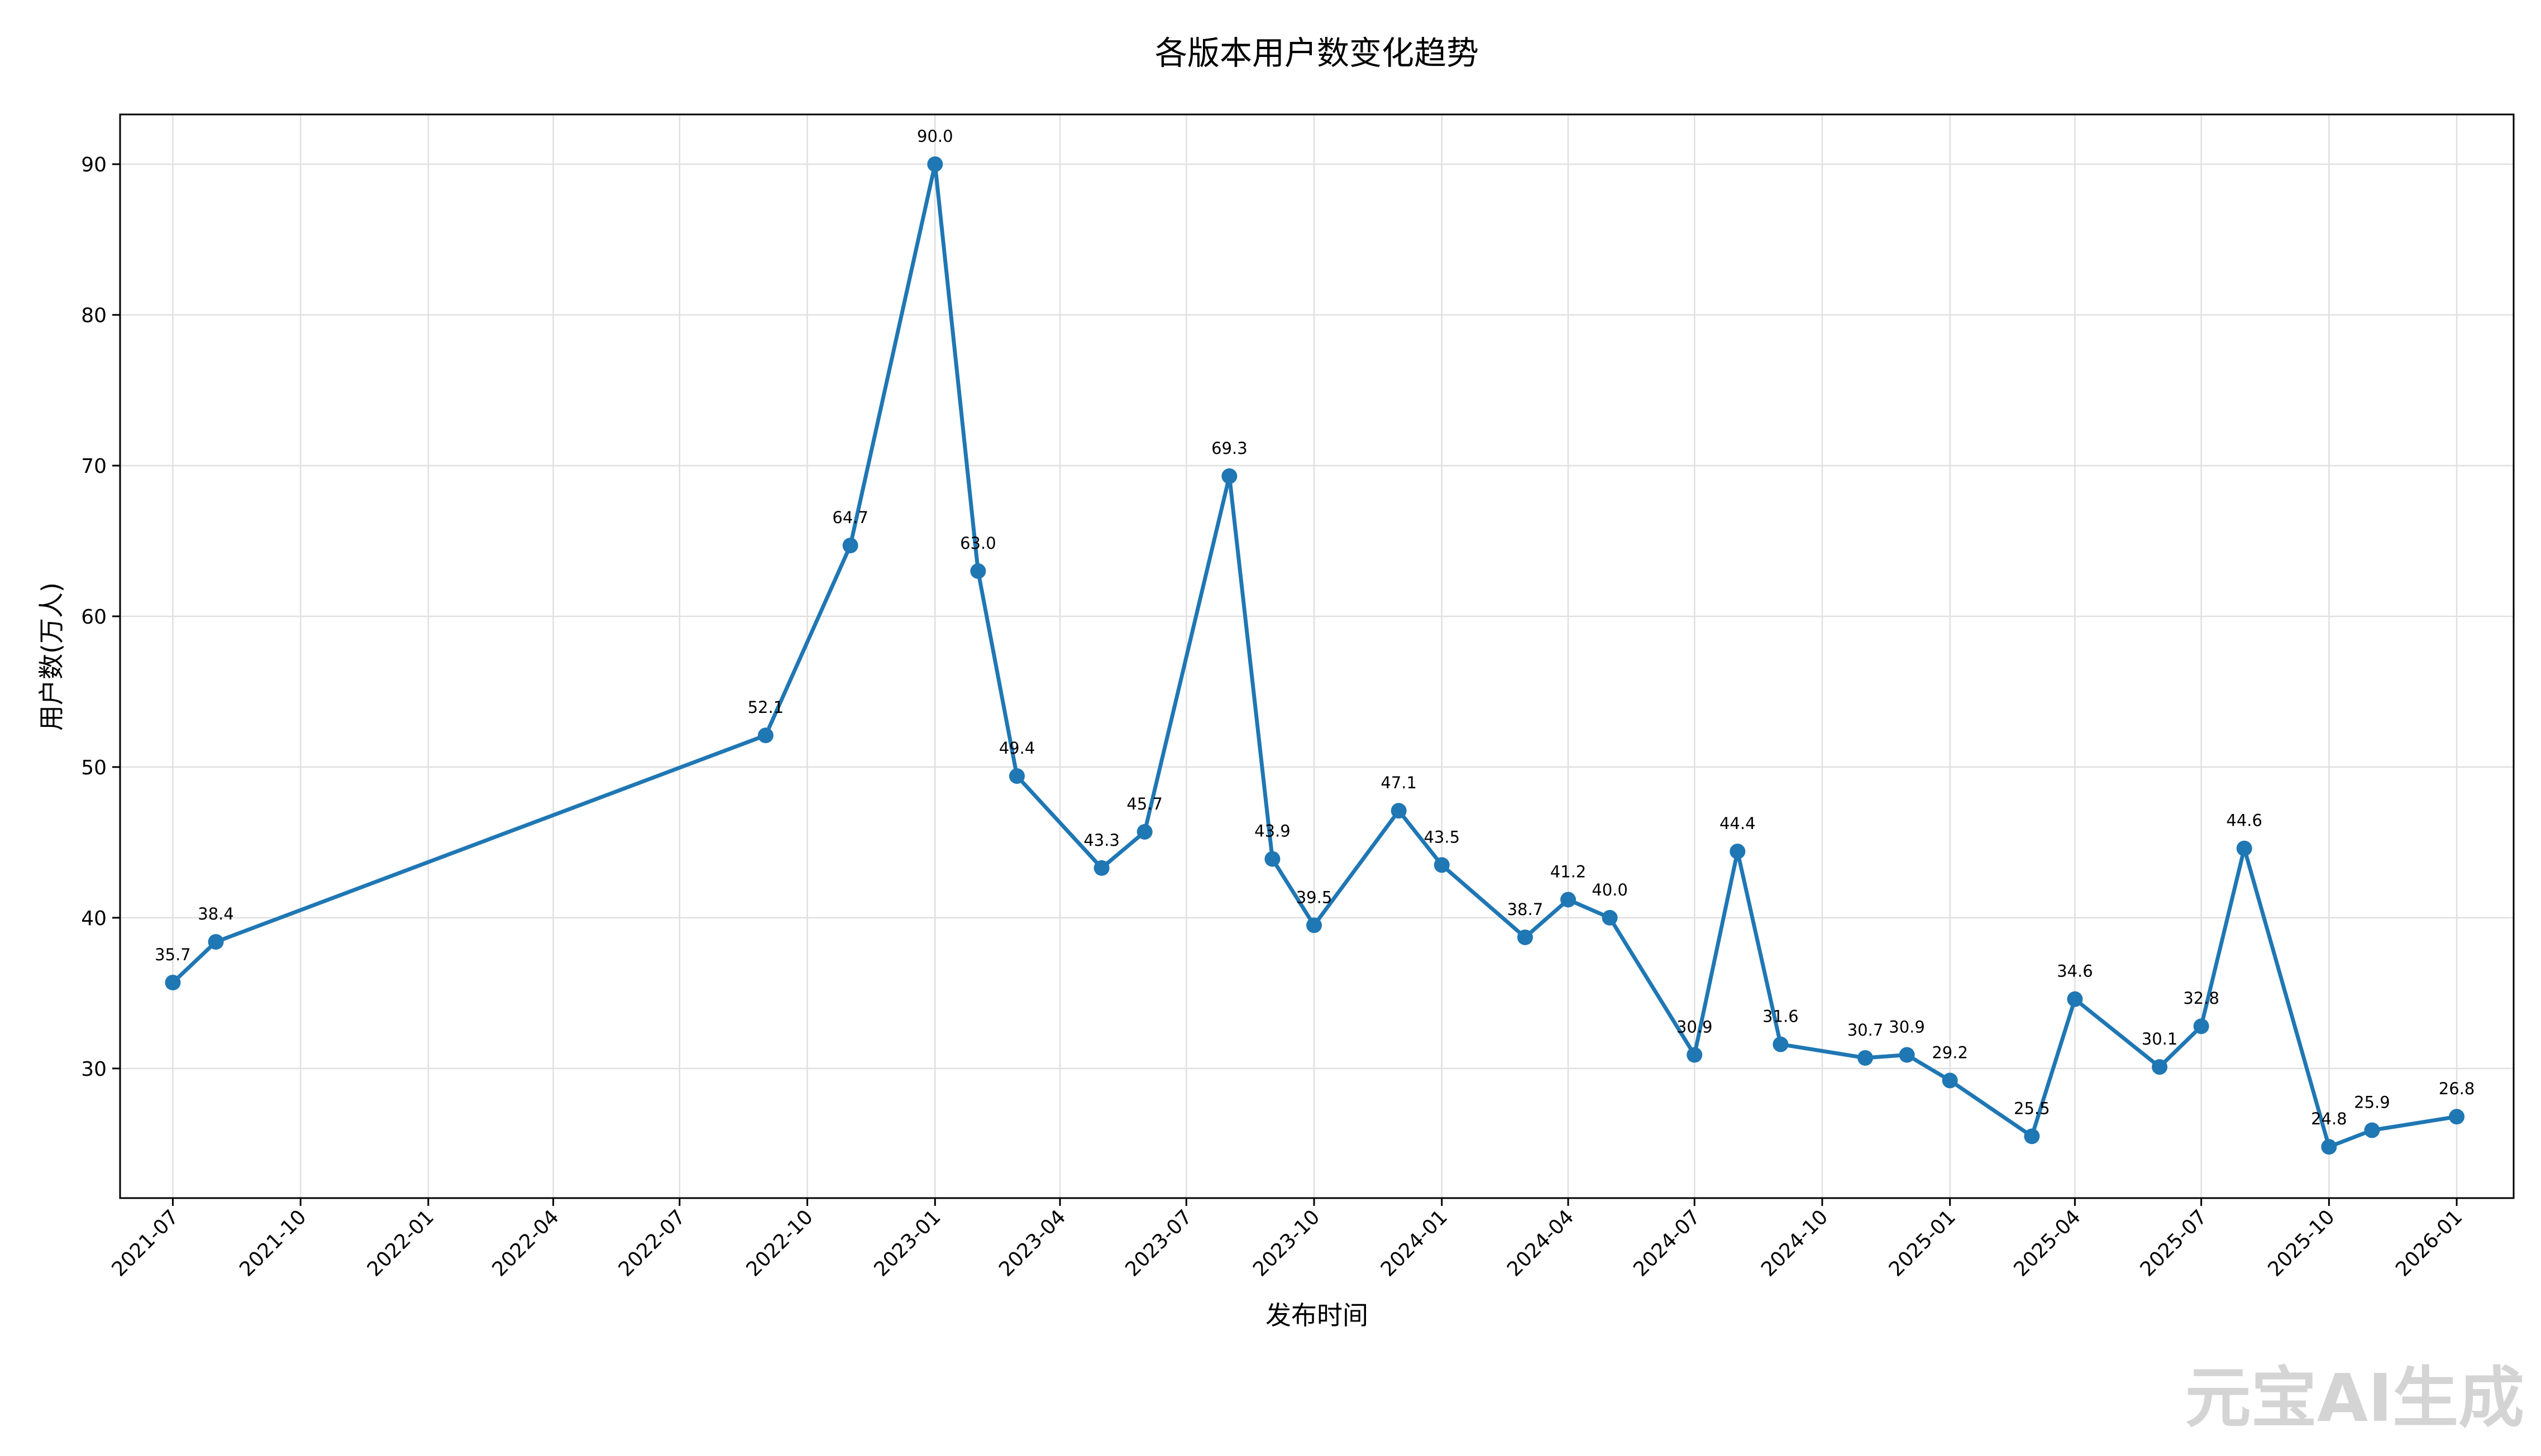 The width and height of the screenshot is (2541, 1456). I want to click on data-label: 44.6, so click(2244, 820).